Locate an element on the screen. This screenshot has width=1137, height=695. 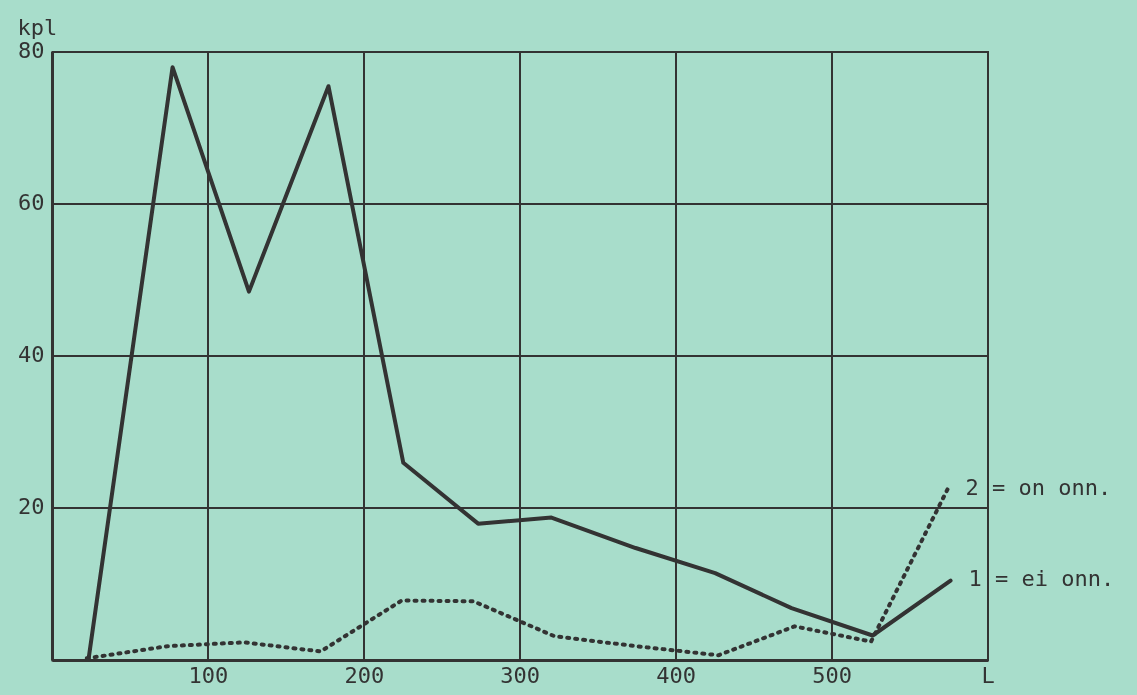
y-tick-label: 60 is located at coordinates (31, 202).